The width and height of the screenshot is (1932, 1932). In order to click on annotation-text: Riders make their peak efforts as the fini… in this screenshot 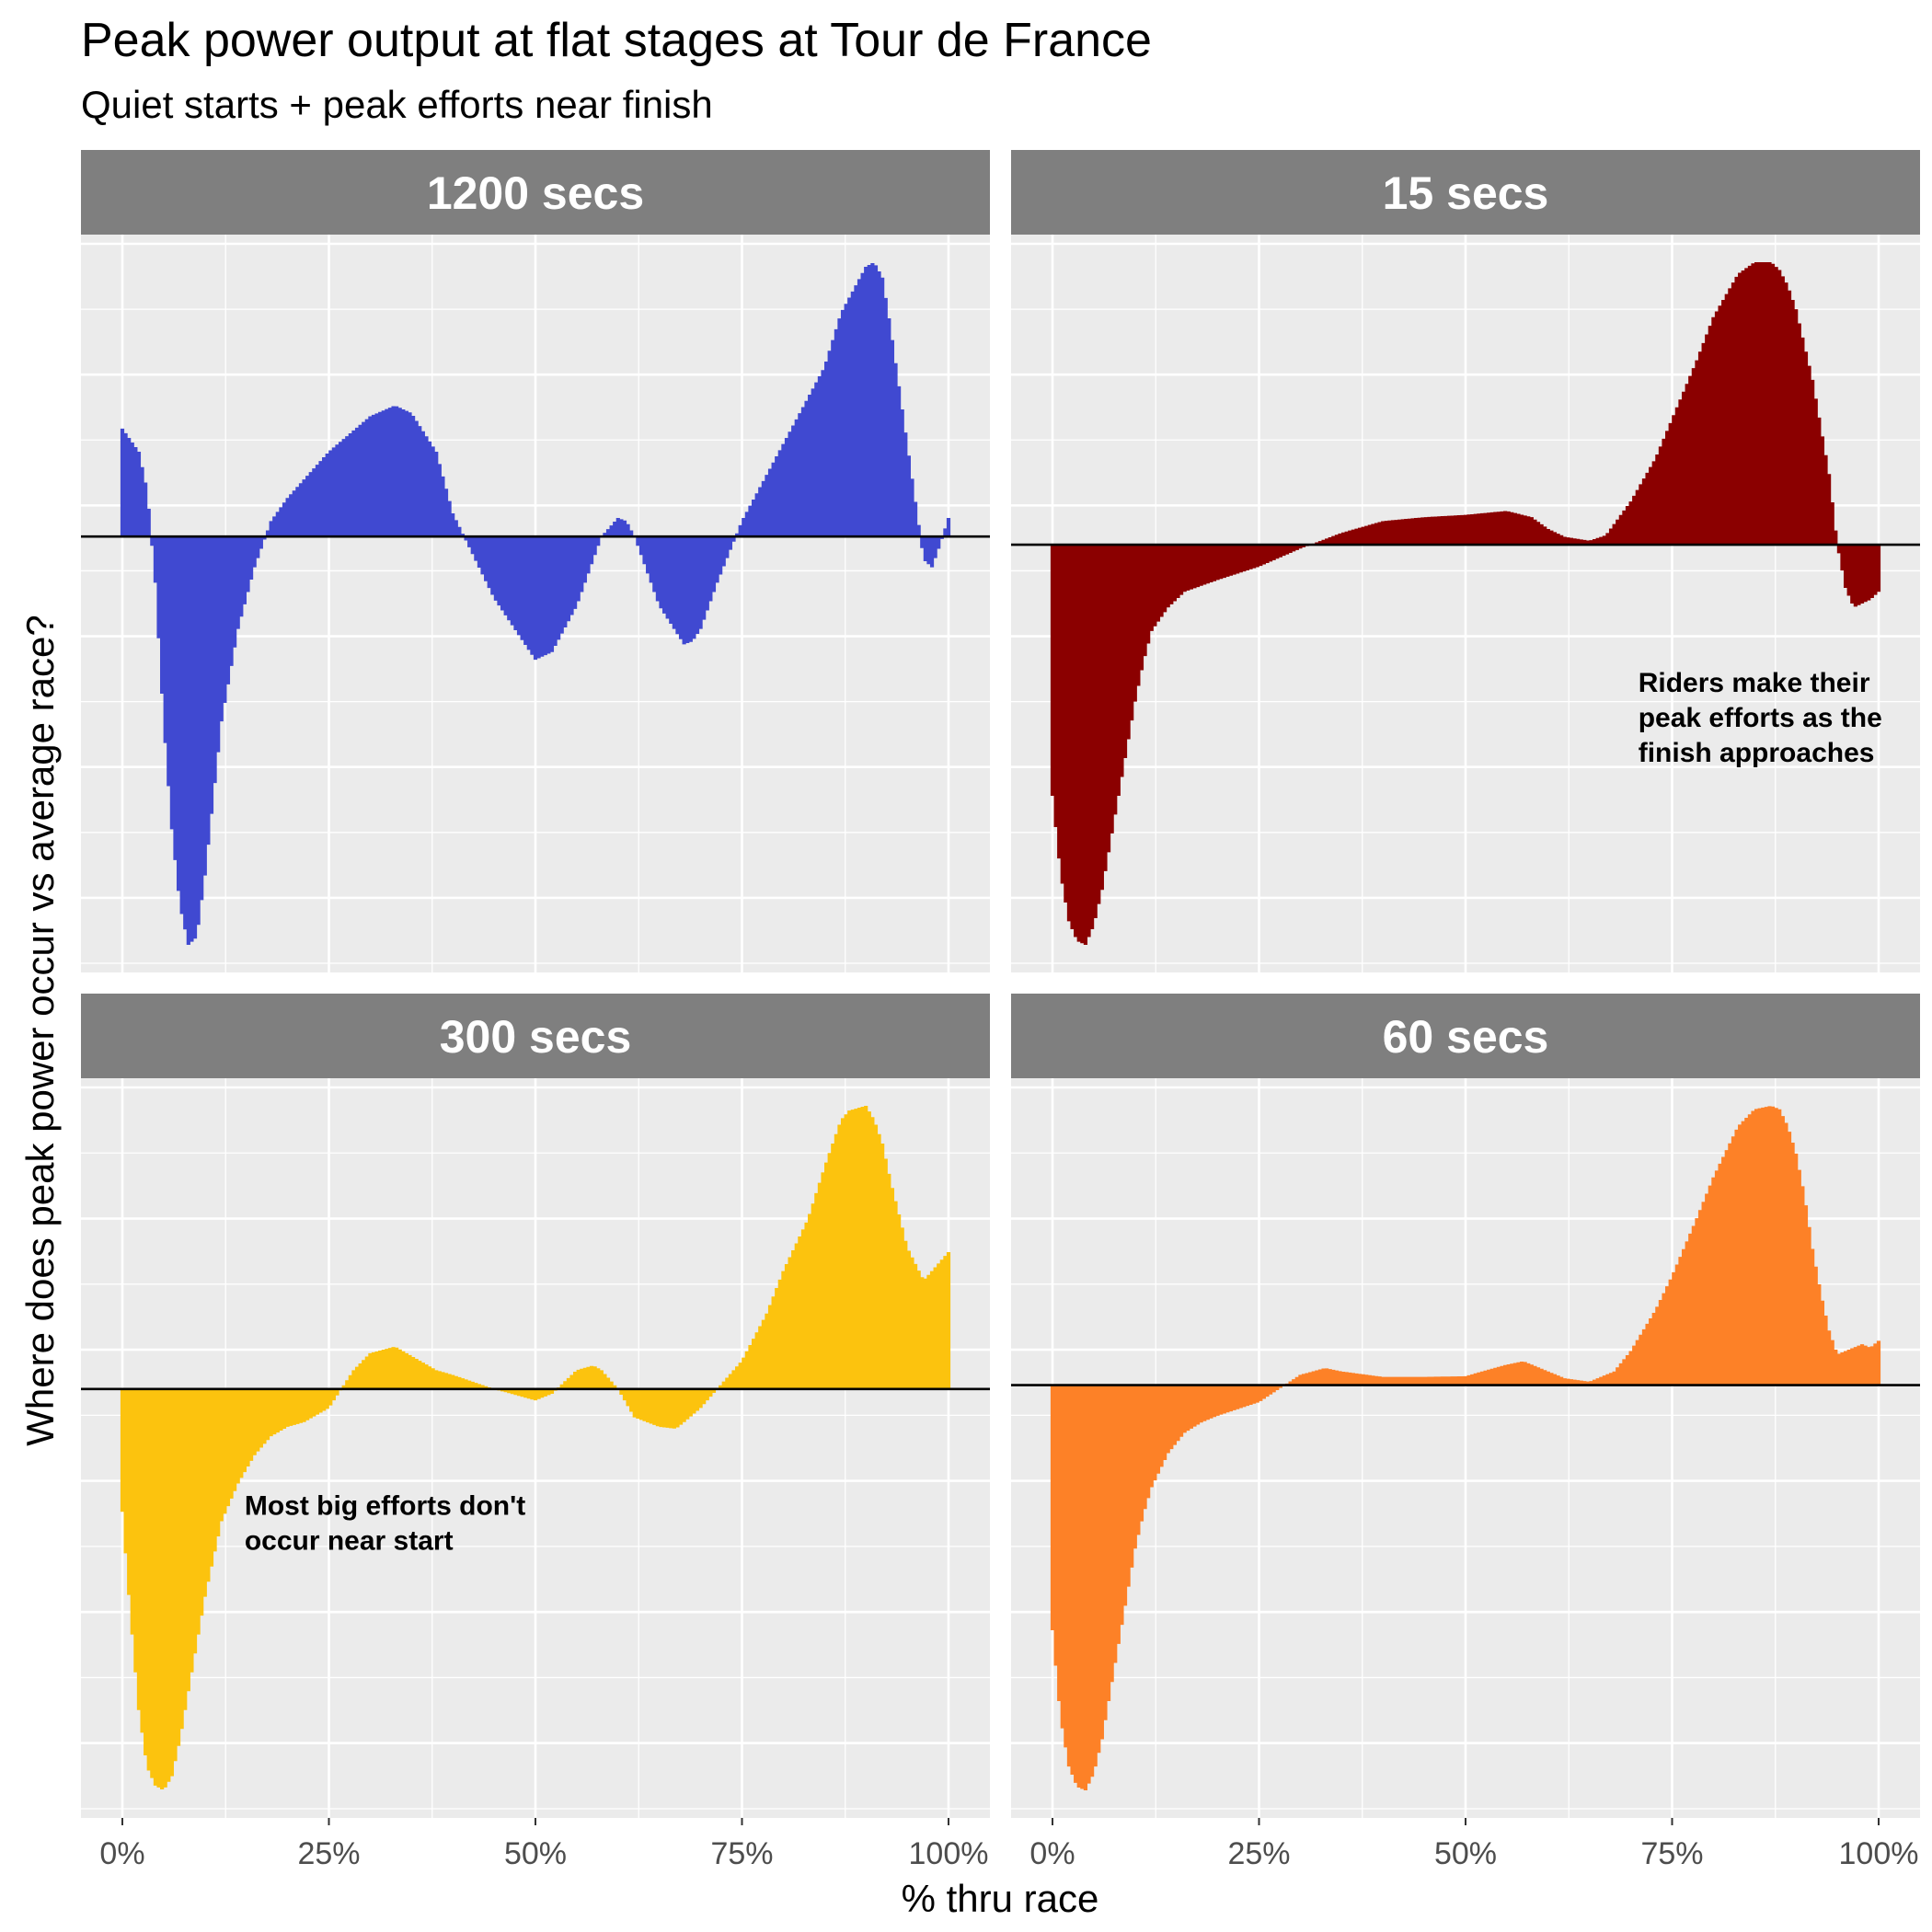, I will do `click(1760, 718)`.